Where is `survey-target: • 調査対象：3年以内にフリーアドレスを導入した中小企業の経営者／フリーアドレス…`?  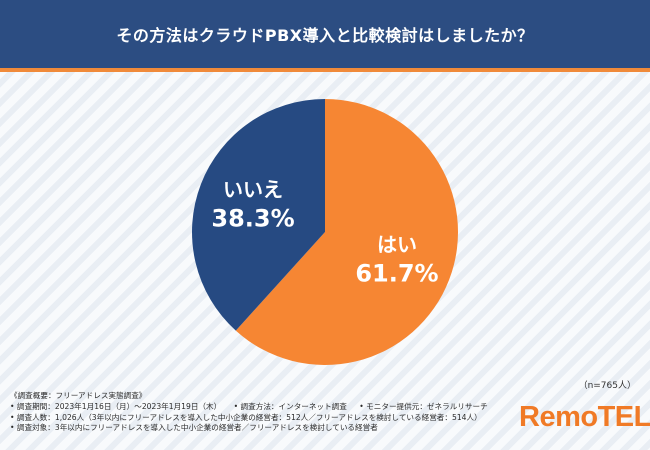 survey-target: • 調査対象：3年以内にフリーアドレスを導入した中小企業の経営者／フリーアドレス… is located at coordinates (194, 428).